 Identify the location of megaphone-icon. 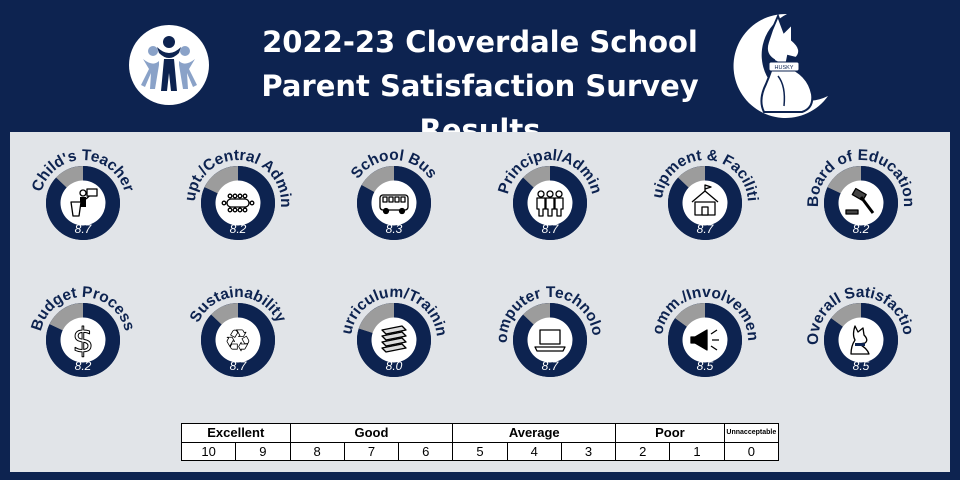
(704, 340).